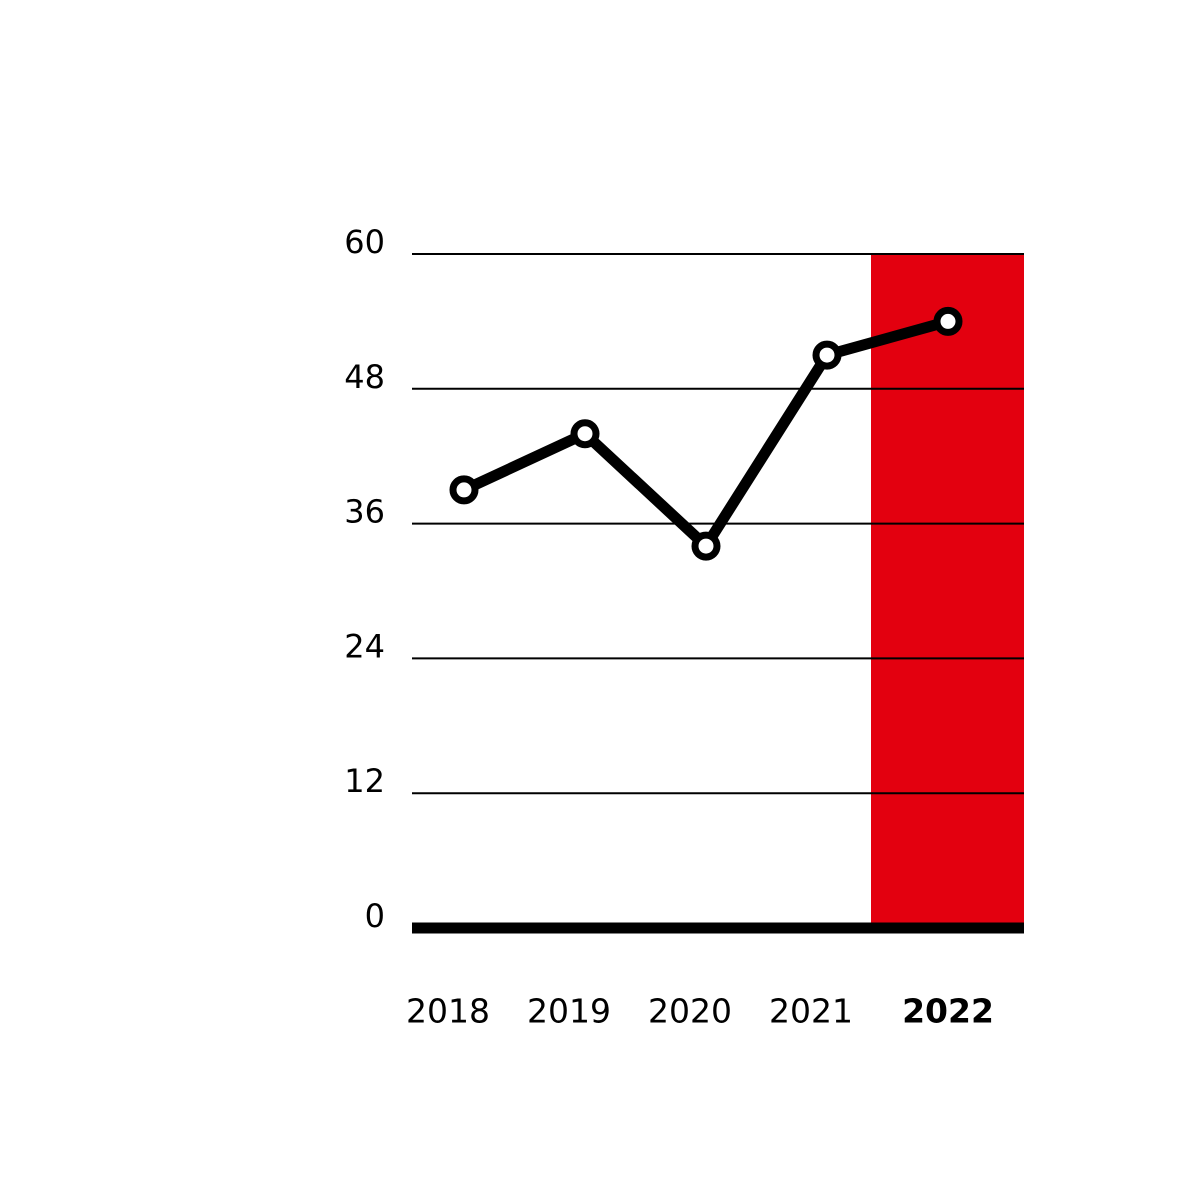 The width and height of the screenshot is (1200, 1200). I want to click on y-tick-label: 48, so click(364, 377).